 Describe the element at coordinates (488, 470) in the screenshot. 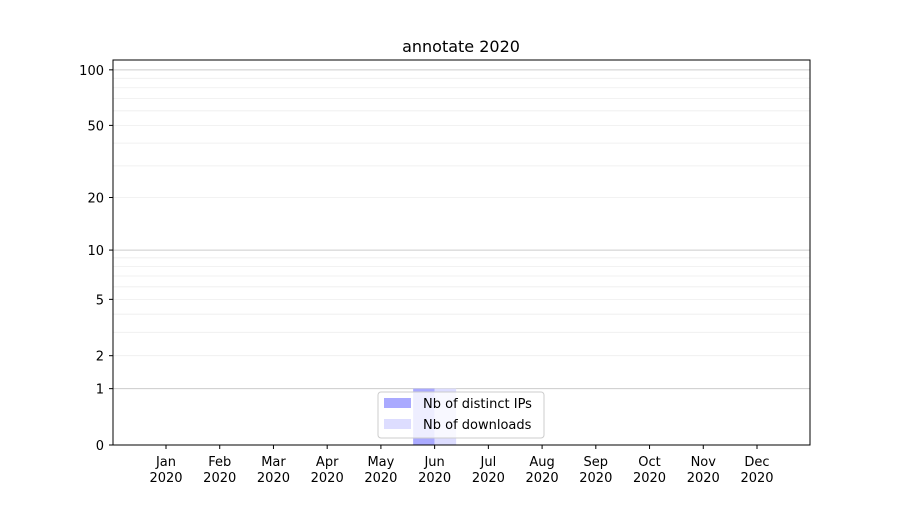

I see `x-tick-label: Jul 2020` at that location.